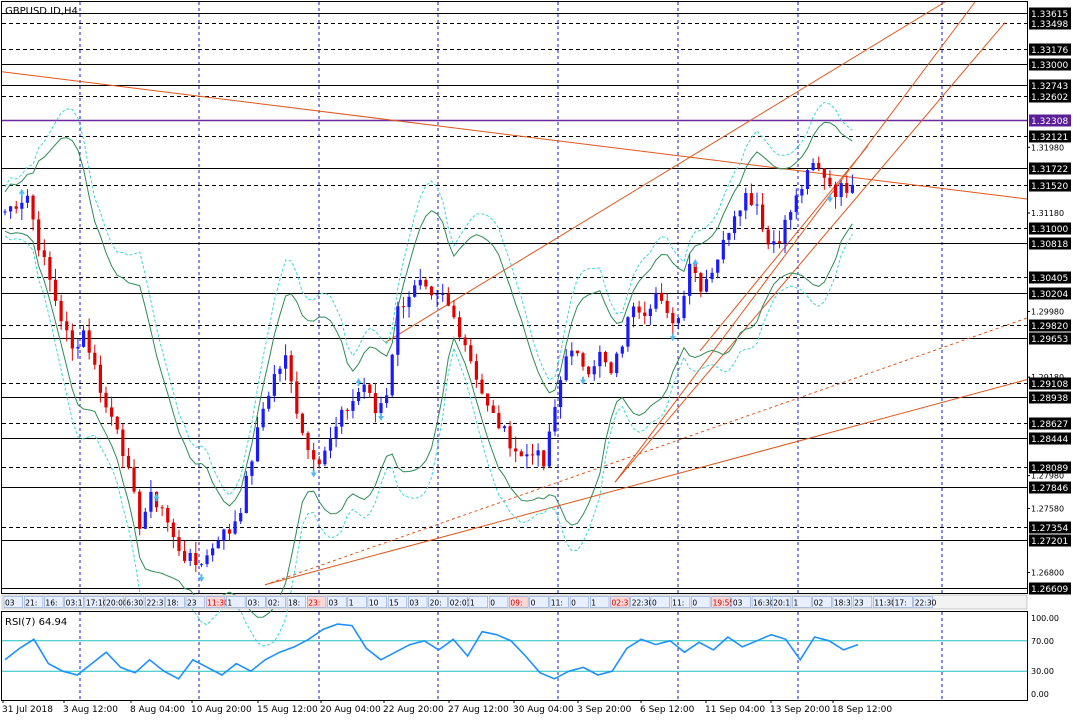 The width and height of the screenshot is (1080, 720). Describe the element at coordinates (1047, 476) in the screenshot. I see `price-tick-label: 1.27980` at that location.